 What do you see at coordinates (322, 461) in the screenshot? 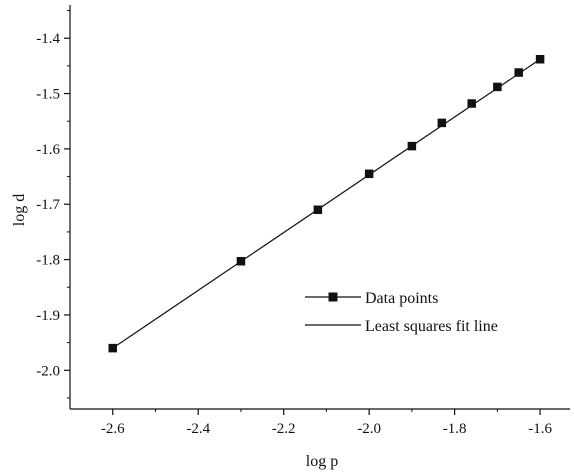
I see `x-axis-label: log p` at bounding box center [322, 461].